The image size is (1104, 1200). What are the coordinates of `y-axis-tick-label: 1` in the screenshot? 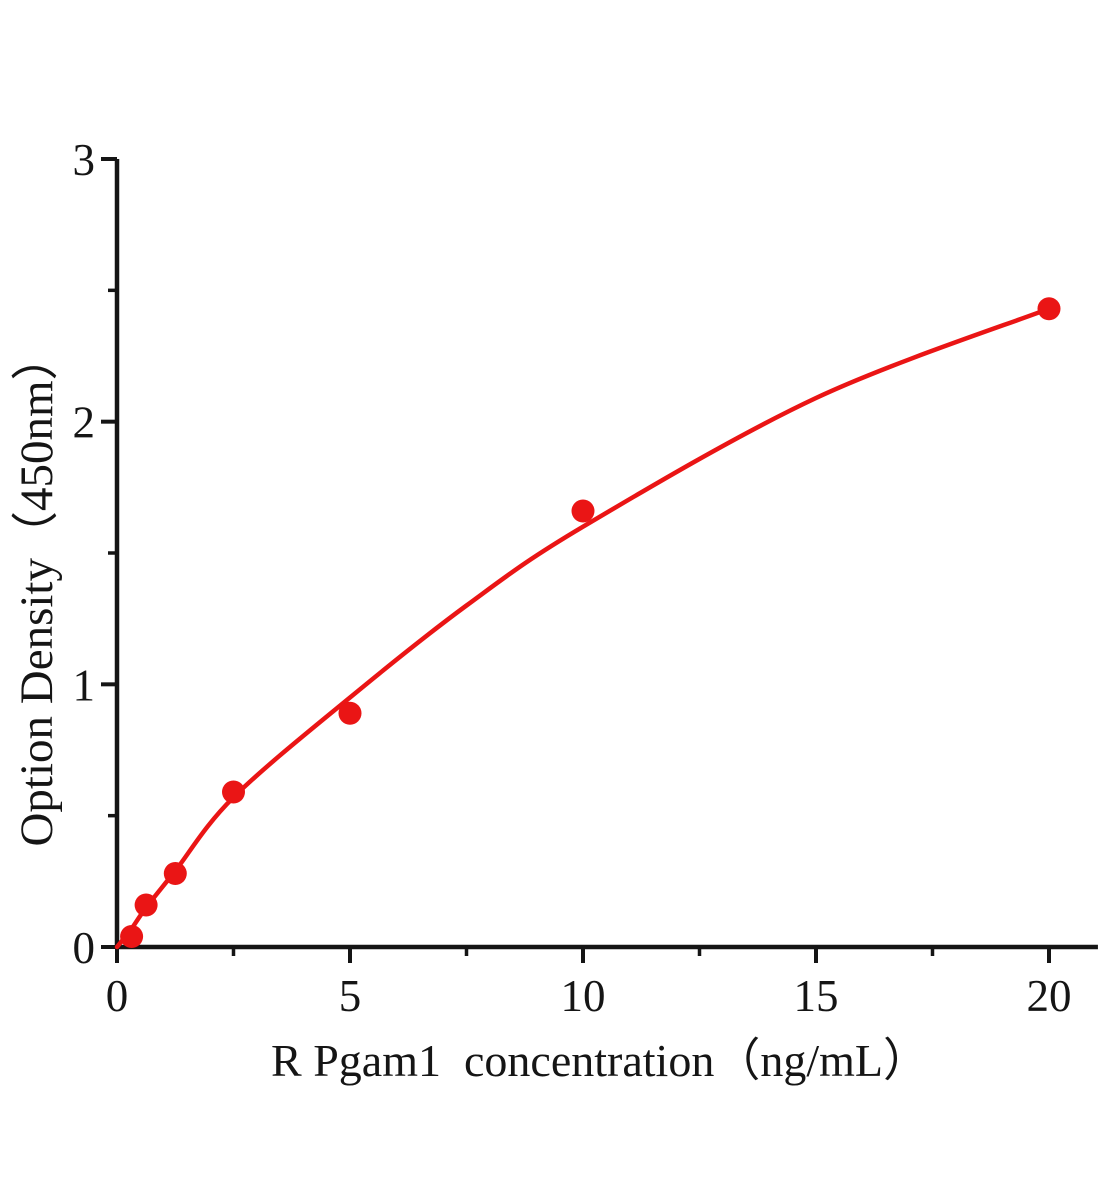 It's located at (84, 685).